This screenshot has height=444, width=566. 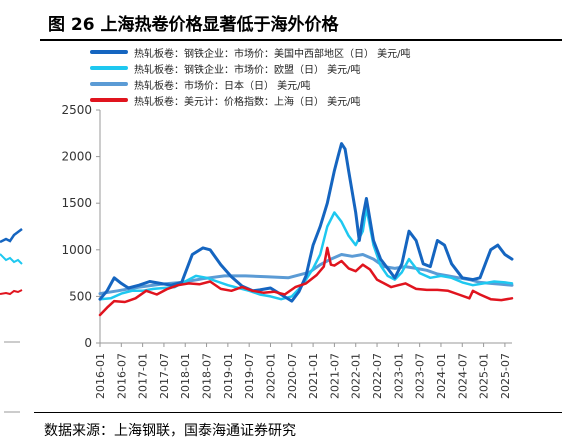 What do you see at coordinates (306, 274) in the screenshot?
I see `series-line-jp` at bounding box center [306, 274].